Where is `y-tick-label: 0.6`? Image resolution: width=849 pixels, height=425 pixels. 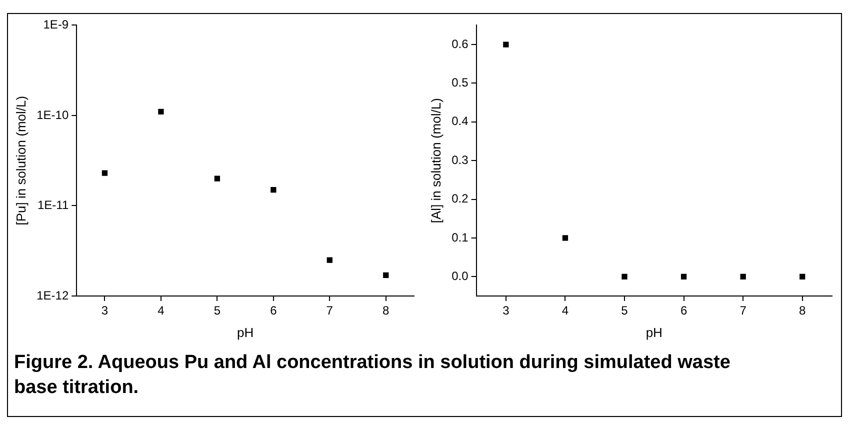 y-tick-label: 0.6 is located at coordinates (460, 43).